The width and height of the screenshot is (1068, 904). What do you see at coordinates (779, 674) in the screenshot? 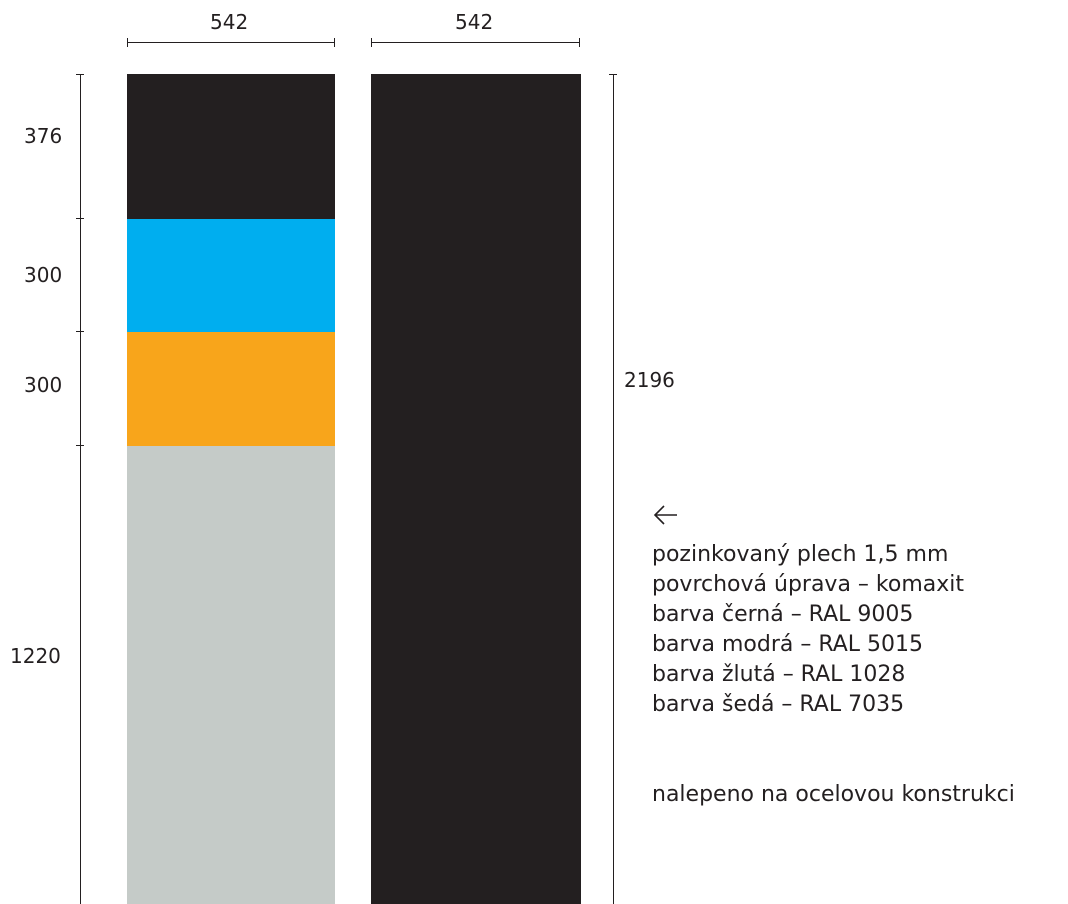
I see `note-line: barva žlutá – RAL 1028` at bounding box center [779, 674].